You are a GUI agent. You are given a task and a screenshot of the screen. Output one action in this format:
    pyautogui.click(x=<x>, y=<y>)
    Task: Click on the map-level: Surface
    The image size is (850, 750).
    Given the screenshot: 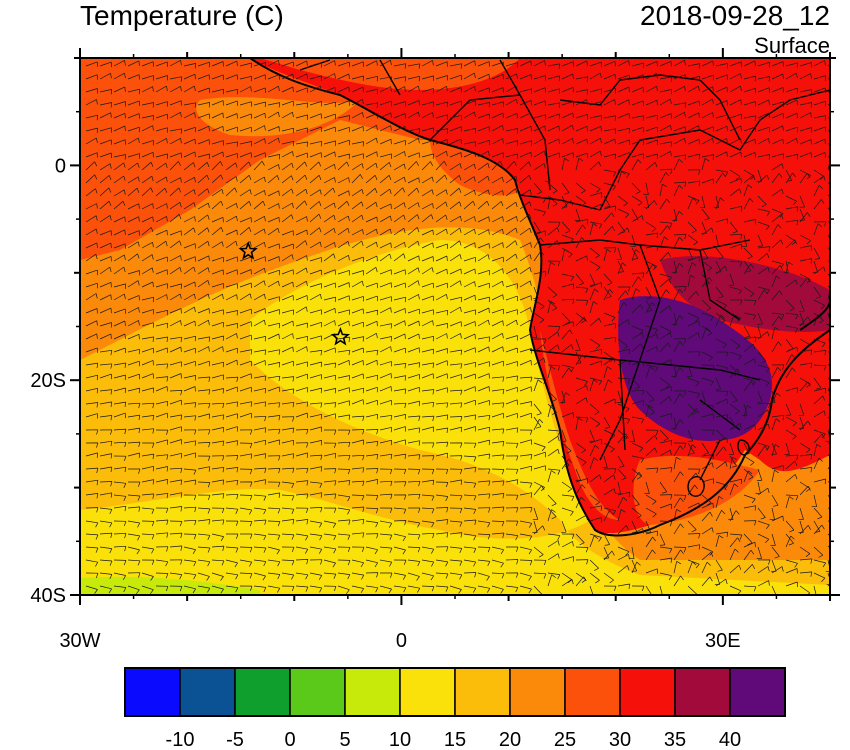 What is the action you would take?
    pyautogui.click(x=792, y=45)
    